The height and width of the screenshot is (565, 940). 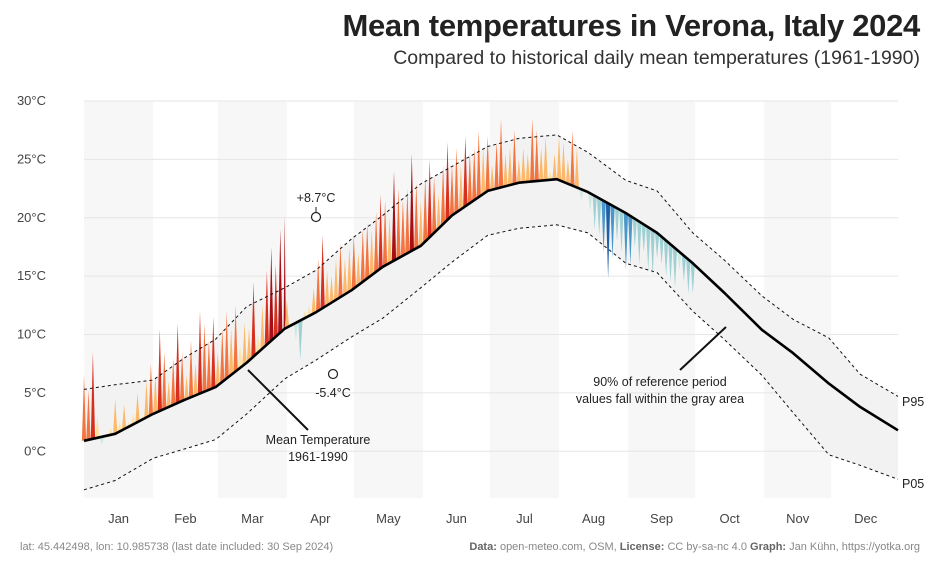 I want to click on month-label: Jul, so click(x=524, y=518).